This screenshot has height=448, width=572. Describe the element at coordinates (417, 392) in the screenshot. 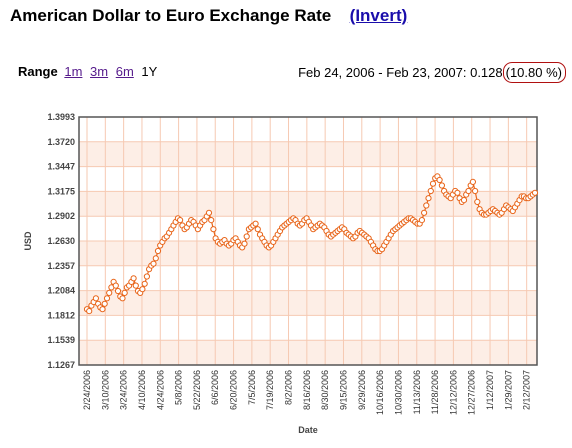

I see `x-tick-label: 11/13/2006` at that location.